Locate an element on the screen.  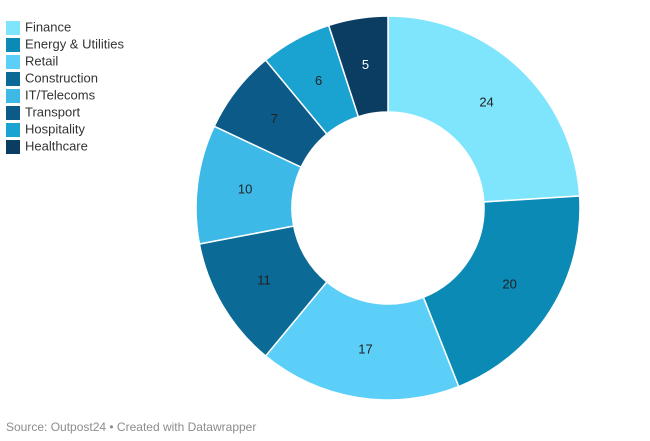
legend-label: Healthcare is located at coordinates (56, 145).